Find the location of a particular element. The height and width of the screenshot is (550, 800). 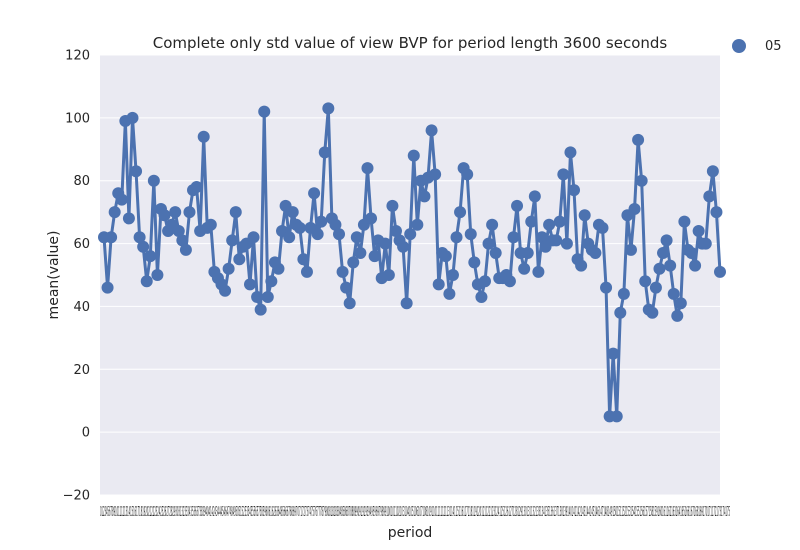

legend: 05 is located at coordinates (757, 46).